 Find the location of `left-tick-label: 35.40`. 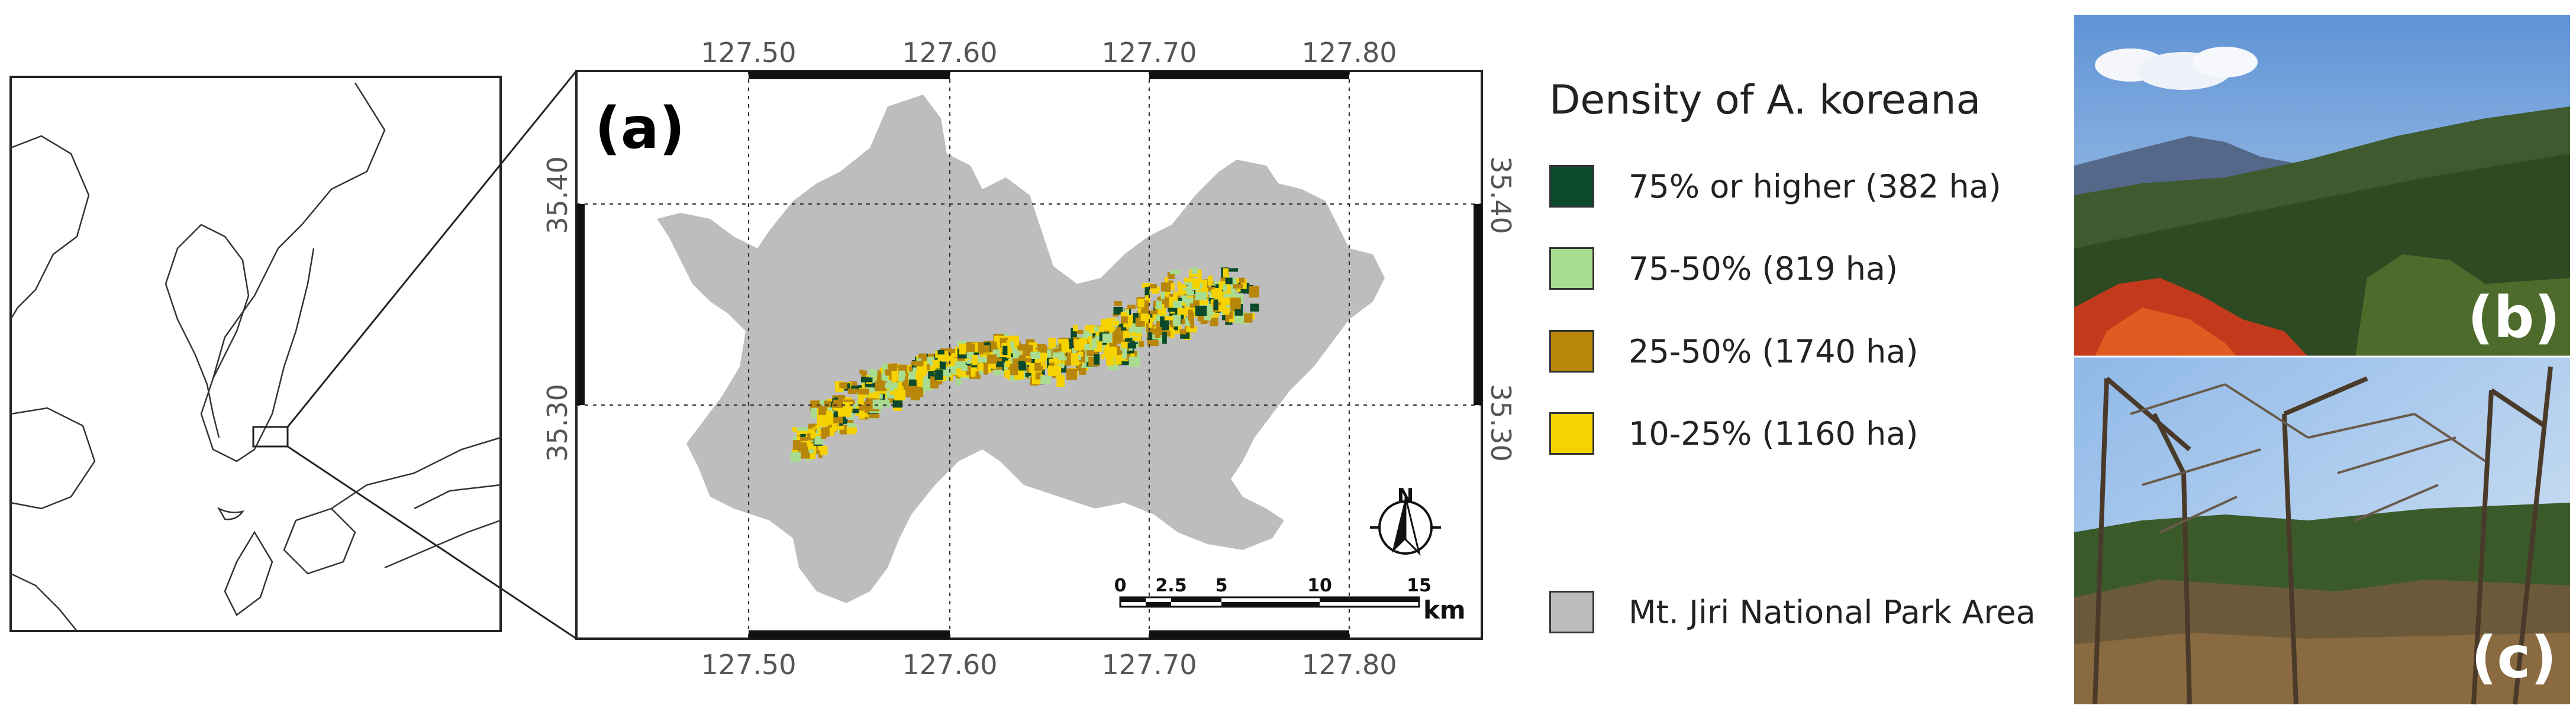

left-tick-label: 35.40 is located at coordinates (557, 195).